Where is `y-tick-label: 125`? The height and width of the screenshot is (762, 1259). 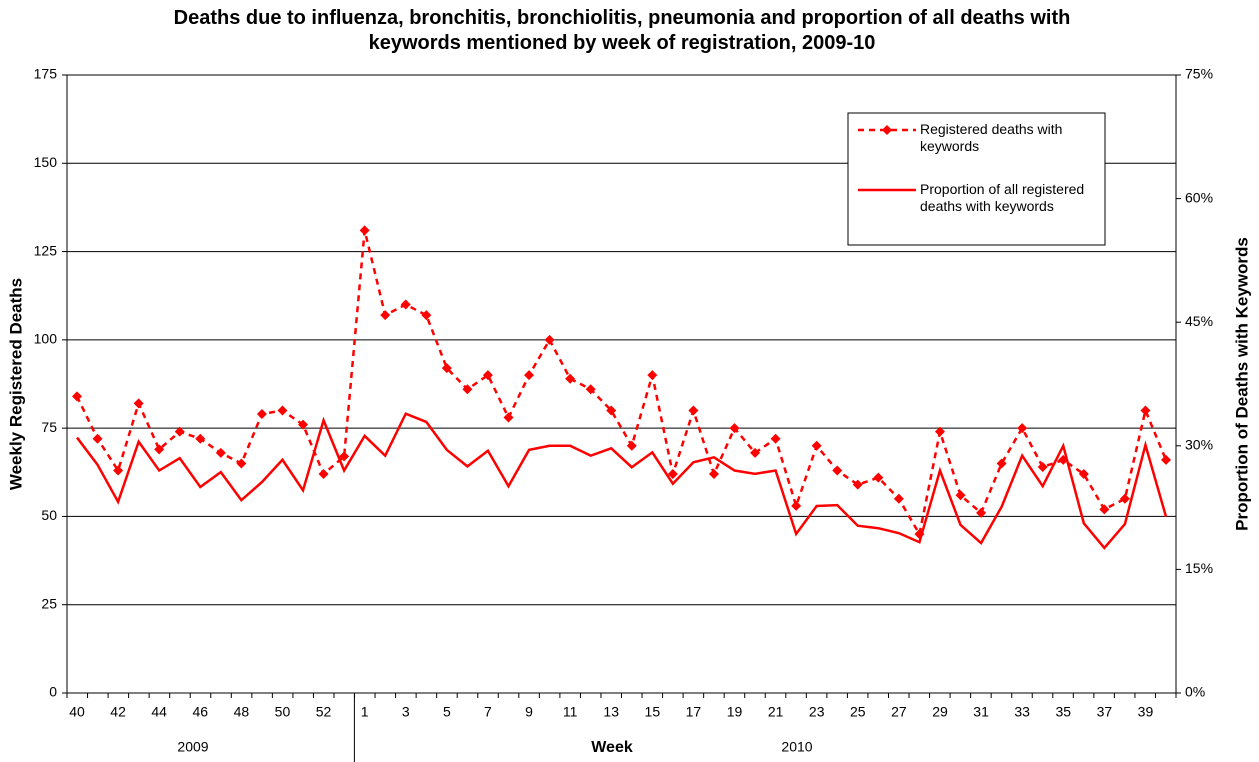 y-tick-label: 125 is located at coordinates (46, 250).